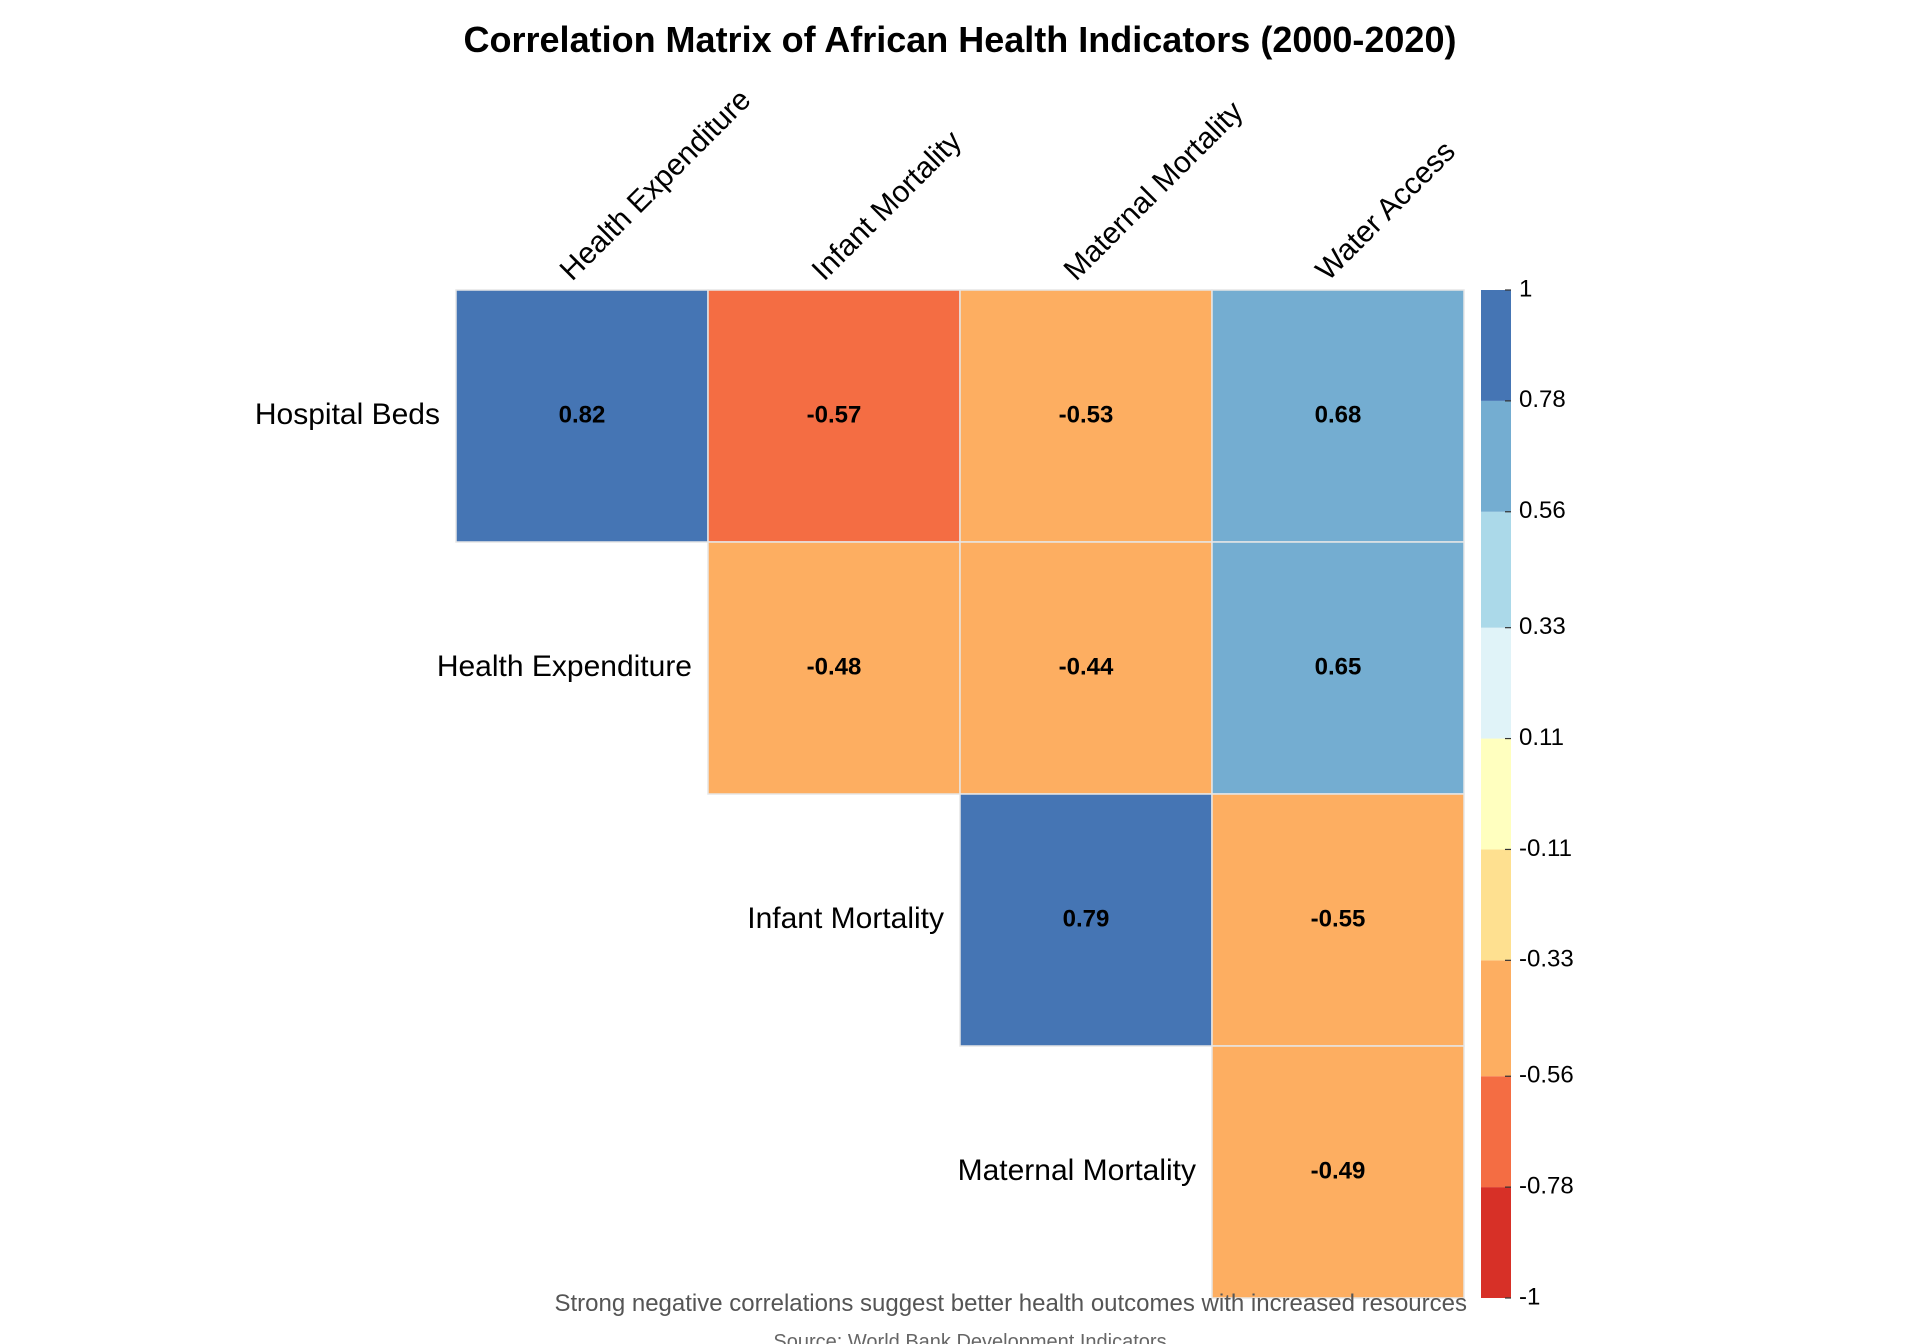 This screenshot has width=1920, height=1344. Describe the element at coordinates (1086, 666) in the screenshot. I see `cell-value-label: -0.44` at that location.